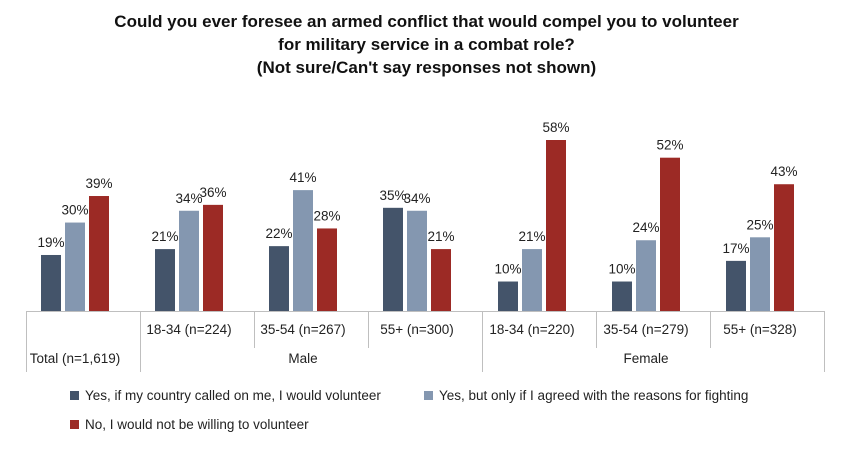 The height and width of the screenshot is (451, 853). Describe the element at coordinates (531, 329) in the screenshot. I see `category-label-5: 18-34 (n=220)` at that location.